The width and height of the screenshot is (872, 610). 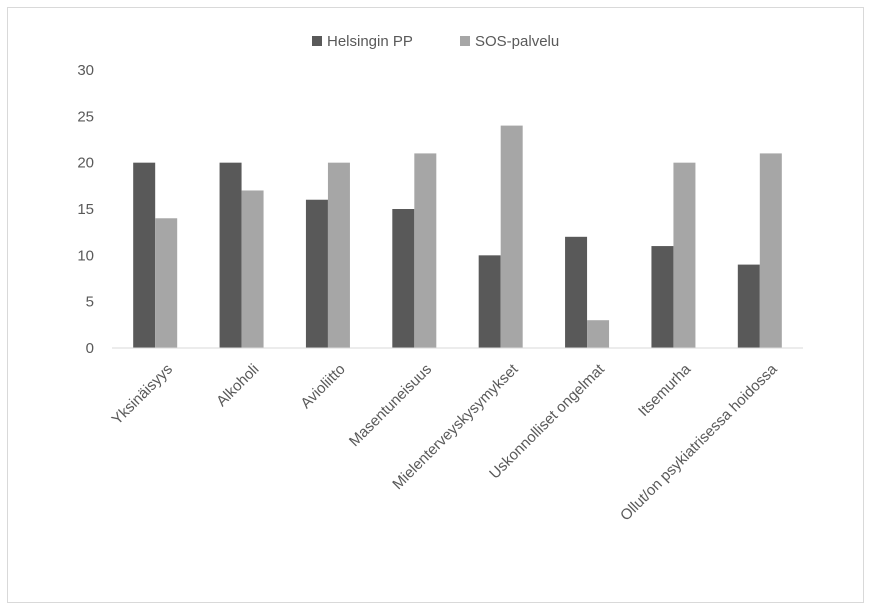 What do you see at coordinates (322, 386) in the screenshot?
I see `x-tick-label: Avioliitto` at bounding box center [322, 386].